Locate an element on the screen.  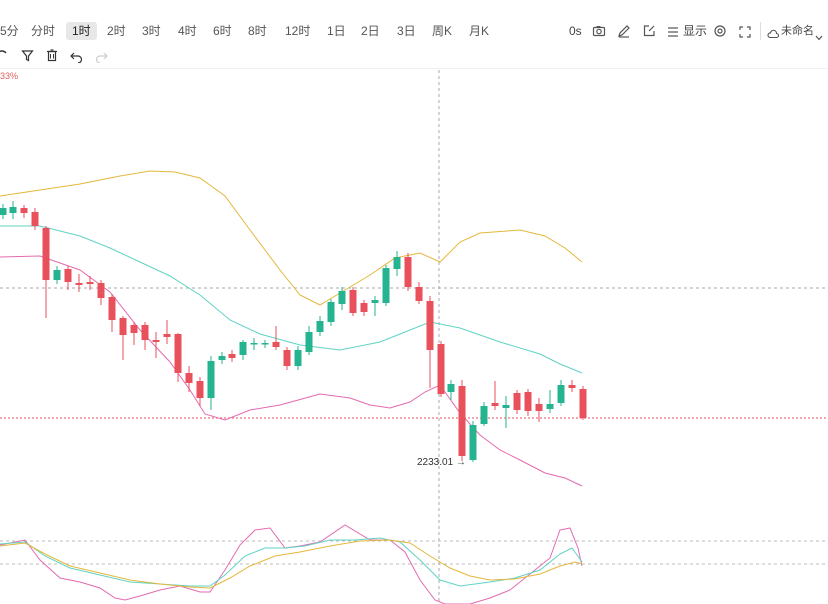
trash-icon is located at coordinates (52, 58).